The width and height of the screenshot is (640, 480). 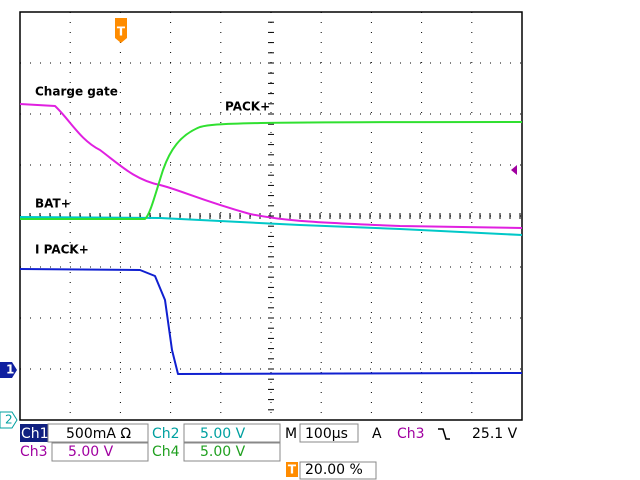 I want to click on ch4-box, so click(x=232, y=452).